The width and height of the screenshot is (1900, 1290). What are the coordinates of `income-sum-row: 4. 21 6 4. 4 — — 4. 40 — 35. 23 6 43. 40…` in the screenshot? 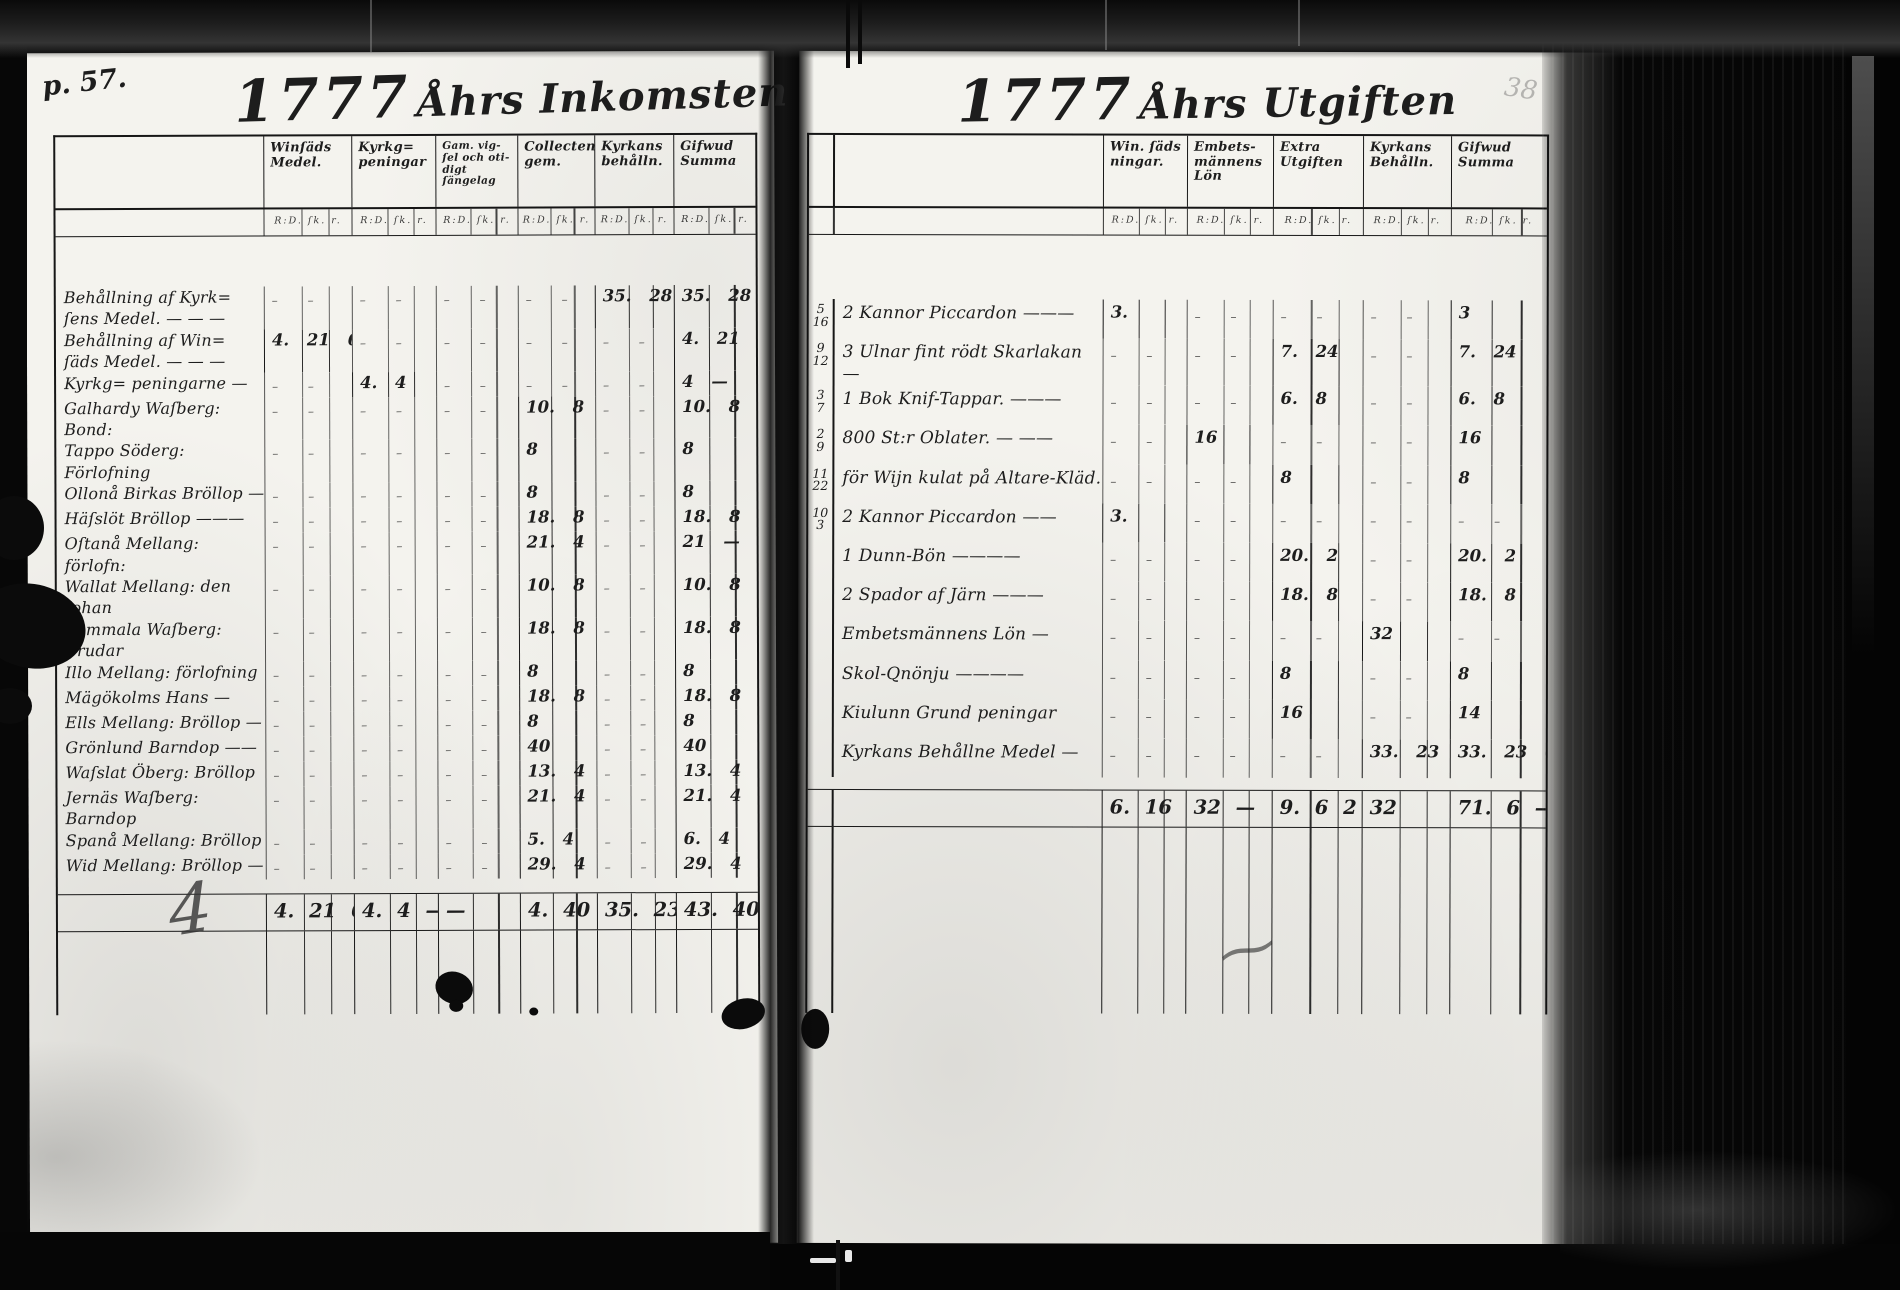 It's located at (407, 911).